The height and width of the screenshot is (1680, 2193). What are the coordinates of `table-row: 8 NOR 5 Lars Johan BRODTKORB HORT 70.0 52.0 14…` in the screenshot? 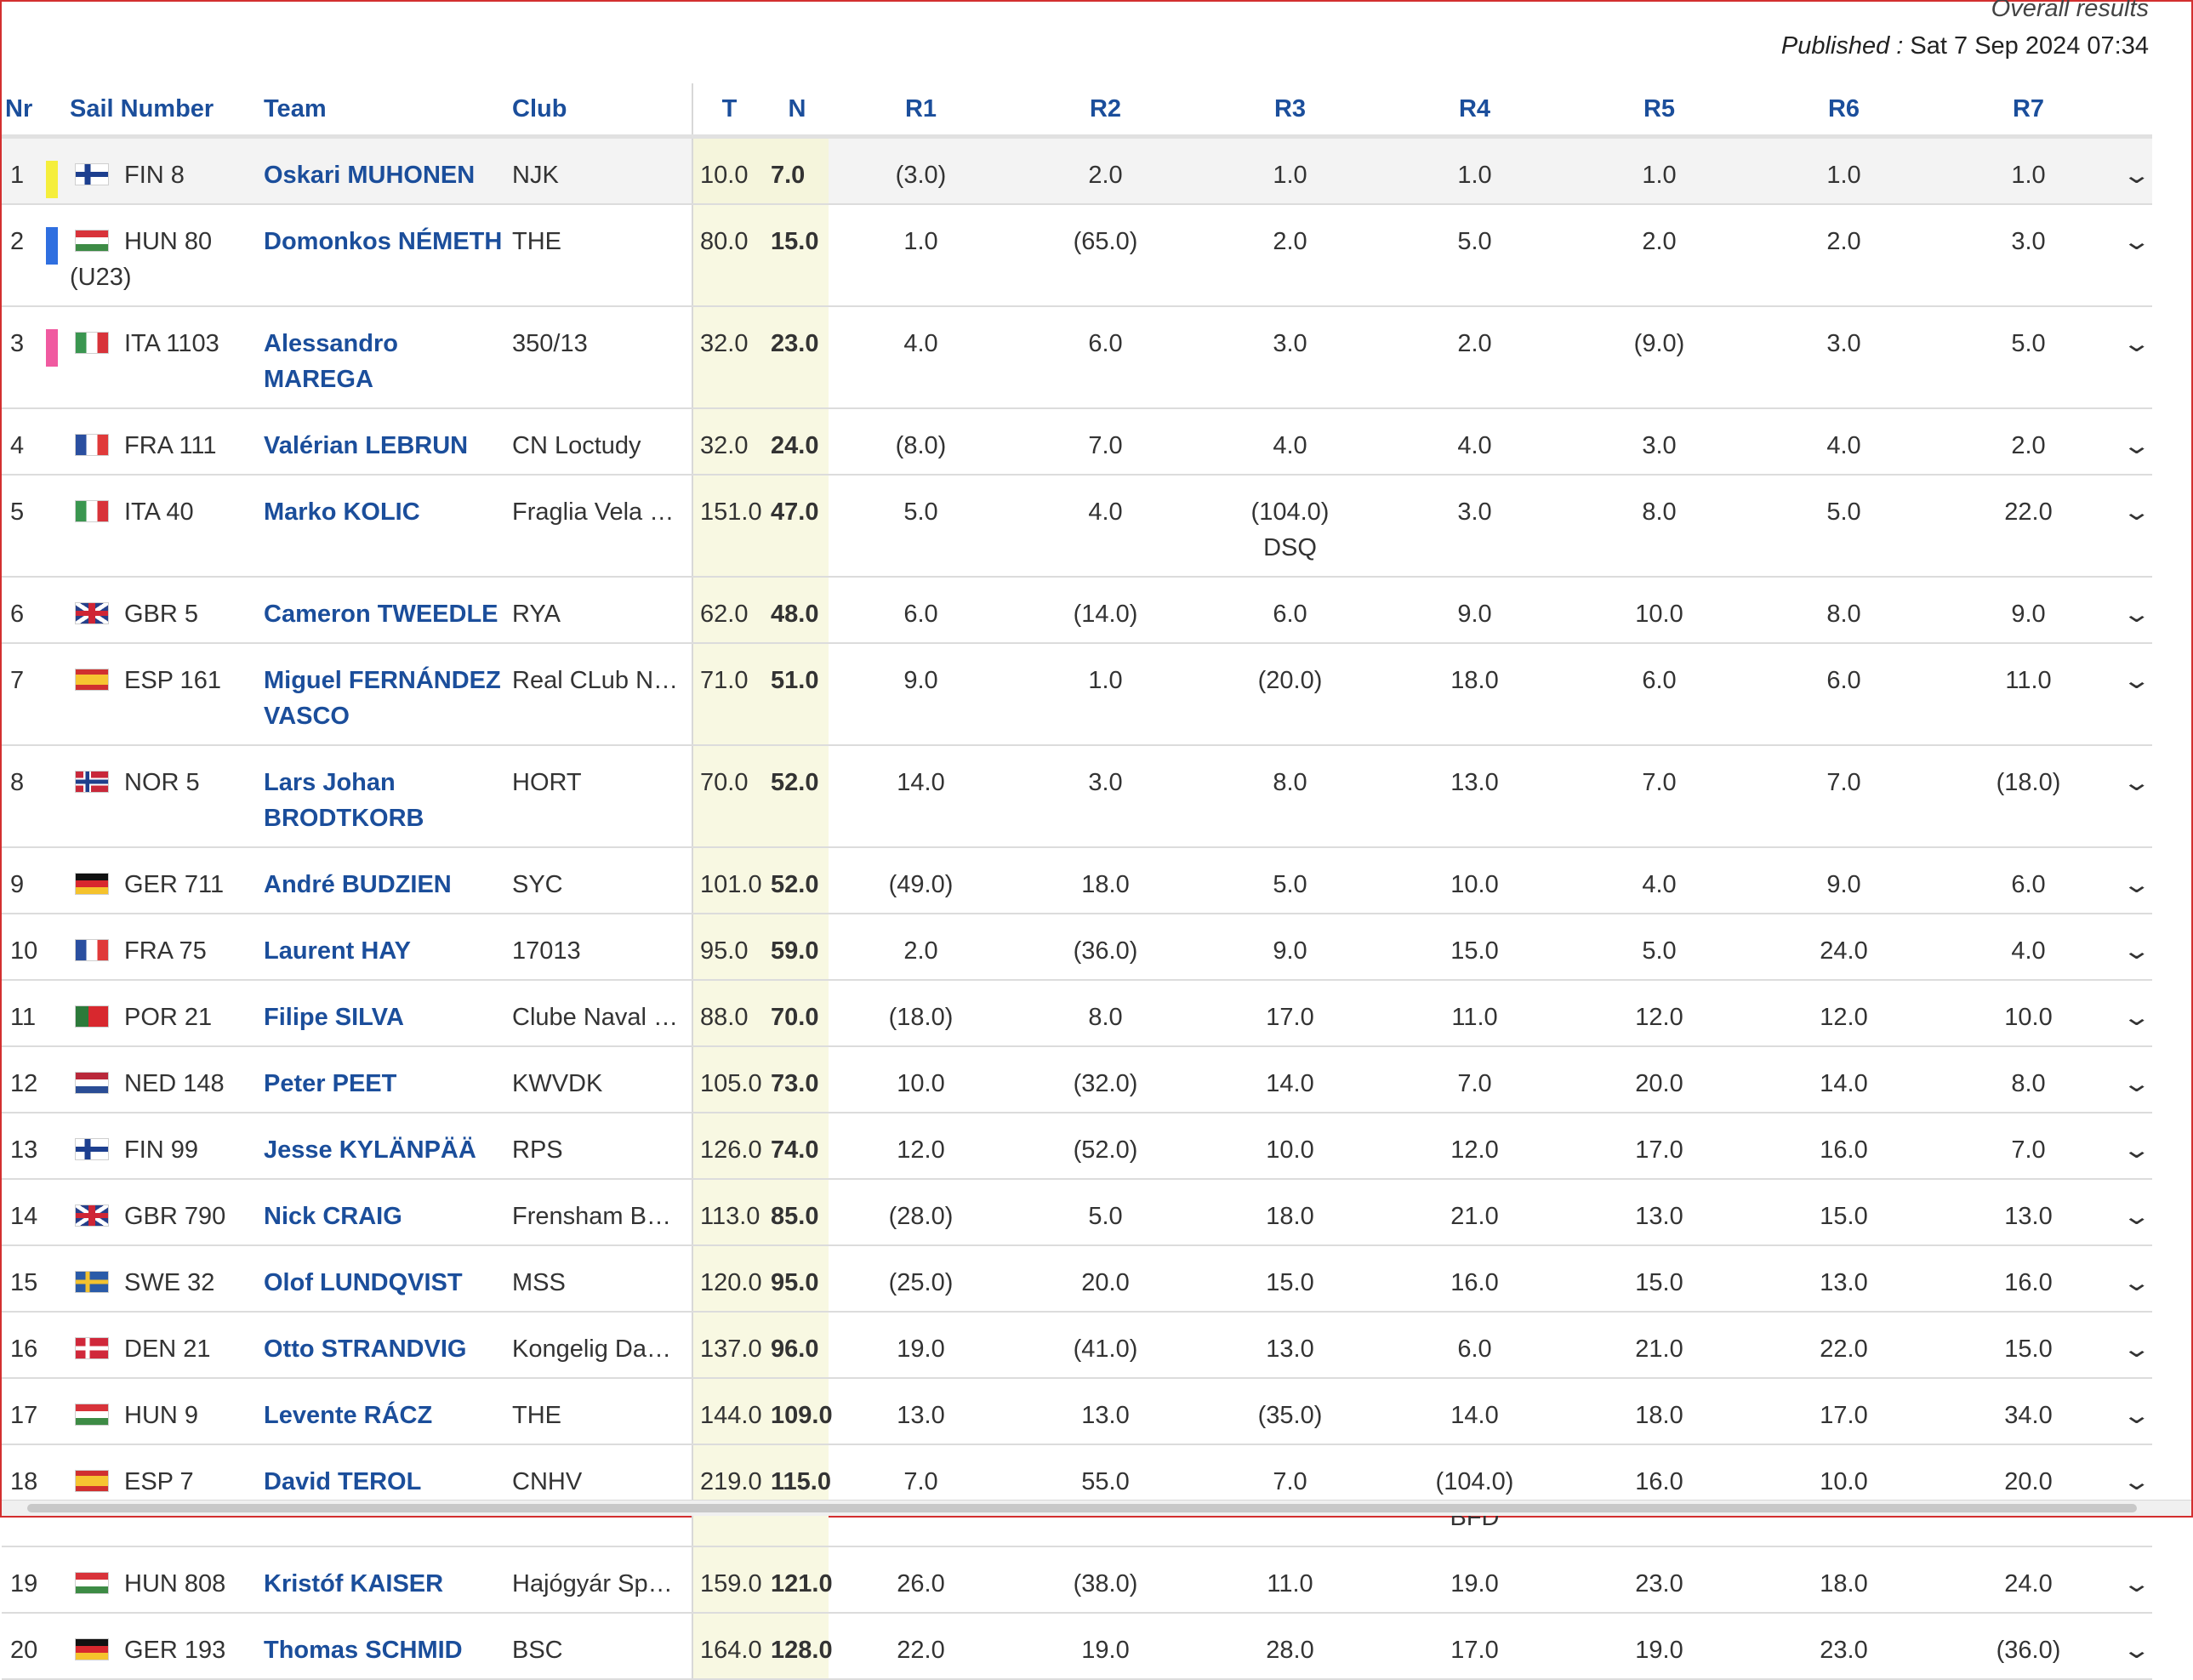 It's located at (1077, 796).